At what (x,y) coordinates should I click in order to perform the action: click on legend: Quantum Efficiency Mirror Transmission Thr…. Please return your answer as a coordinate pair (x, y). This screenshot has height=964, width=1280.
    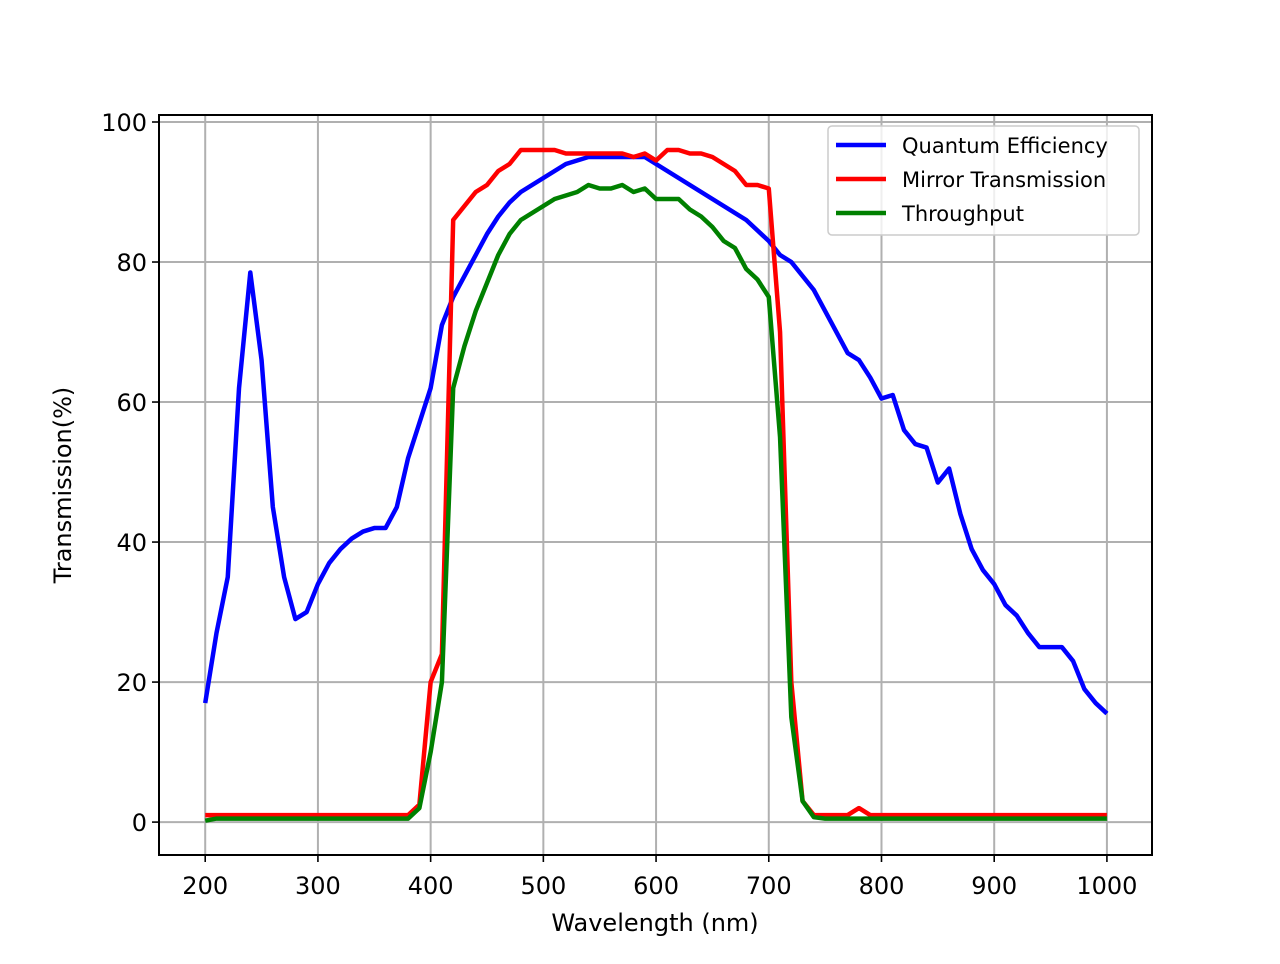
    Looking at the image, I should click on (983, 180).